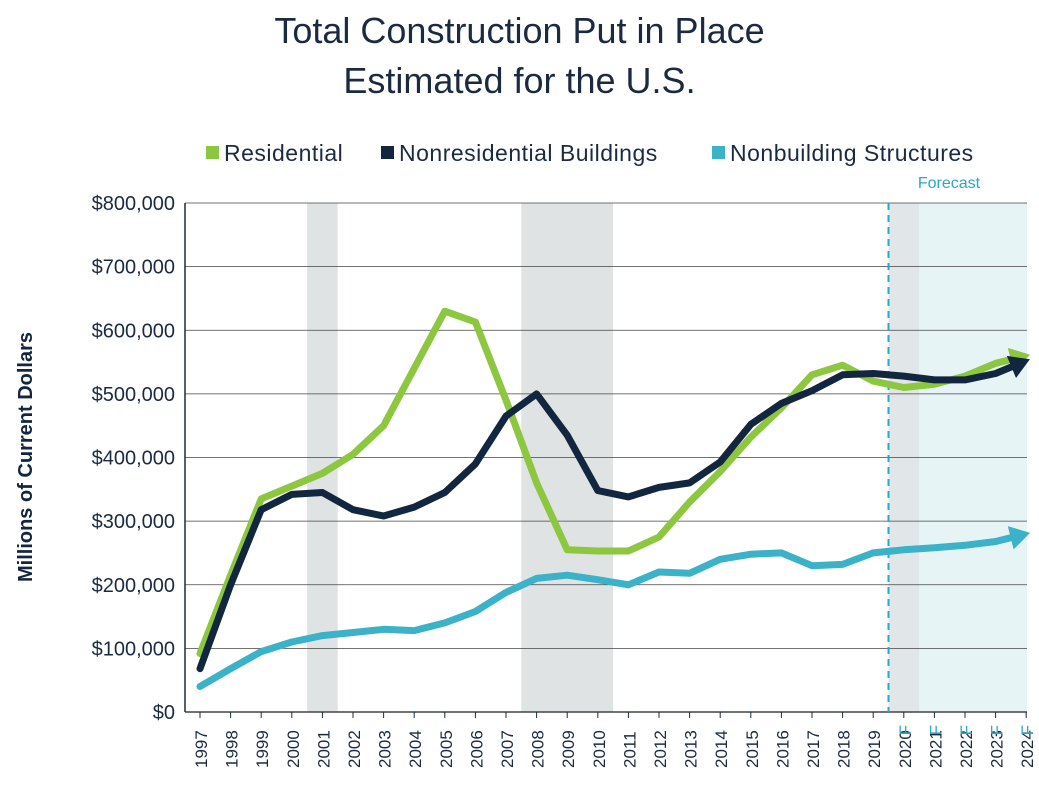 The width and height of the screenshot is (1039, 792). What do you see at coordinates (782, 749) in the screenshot?
I see `x-tick-label: 2016` at bounding box center [782, 749].